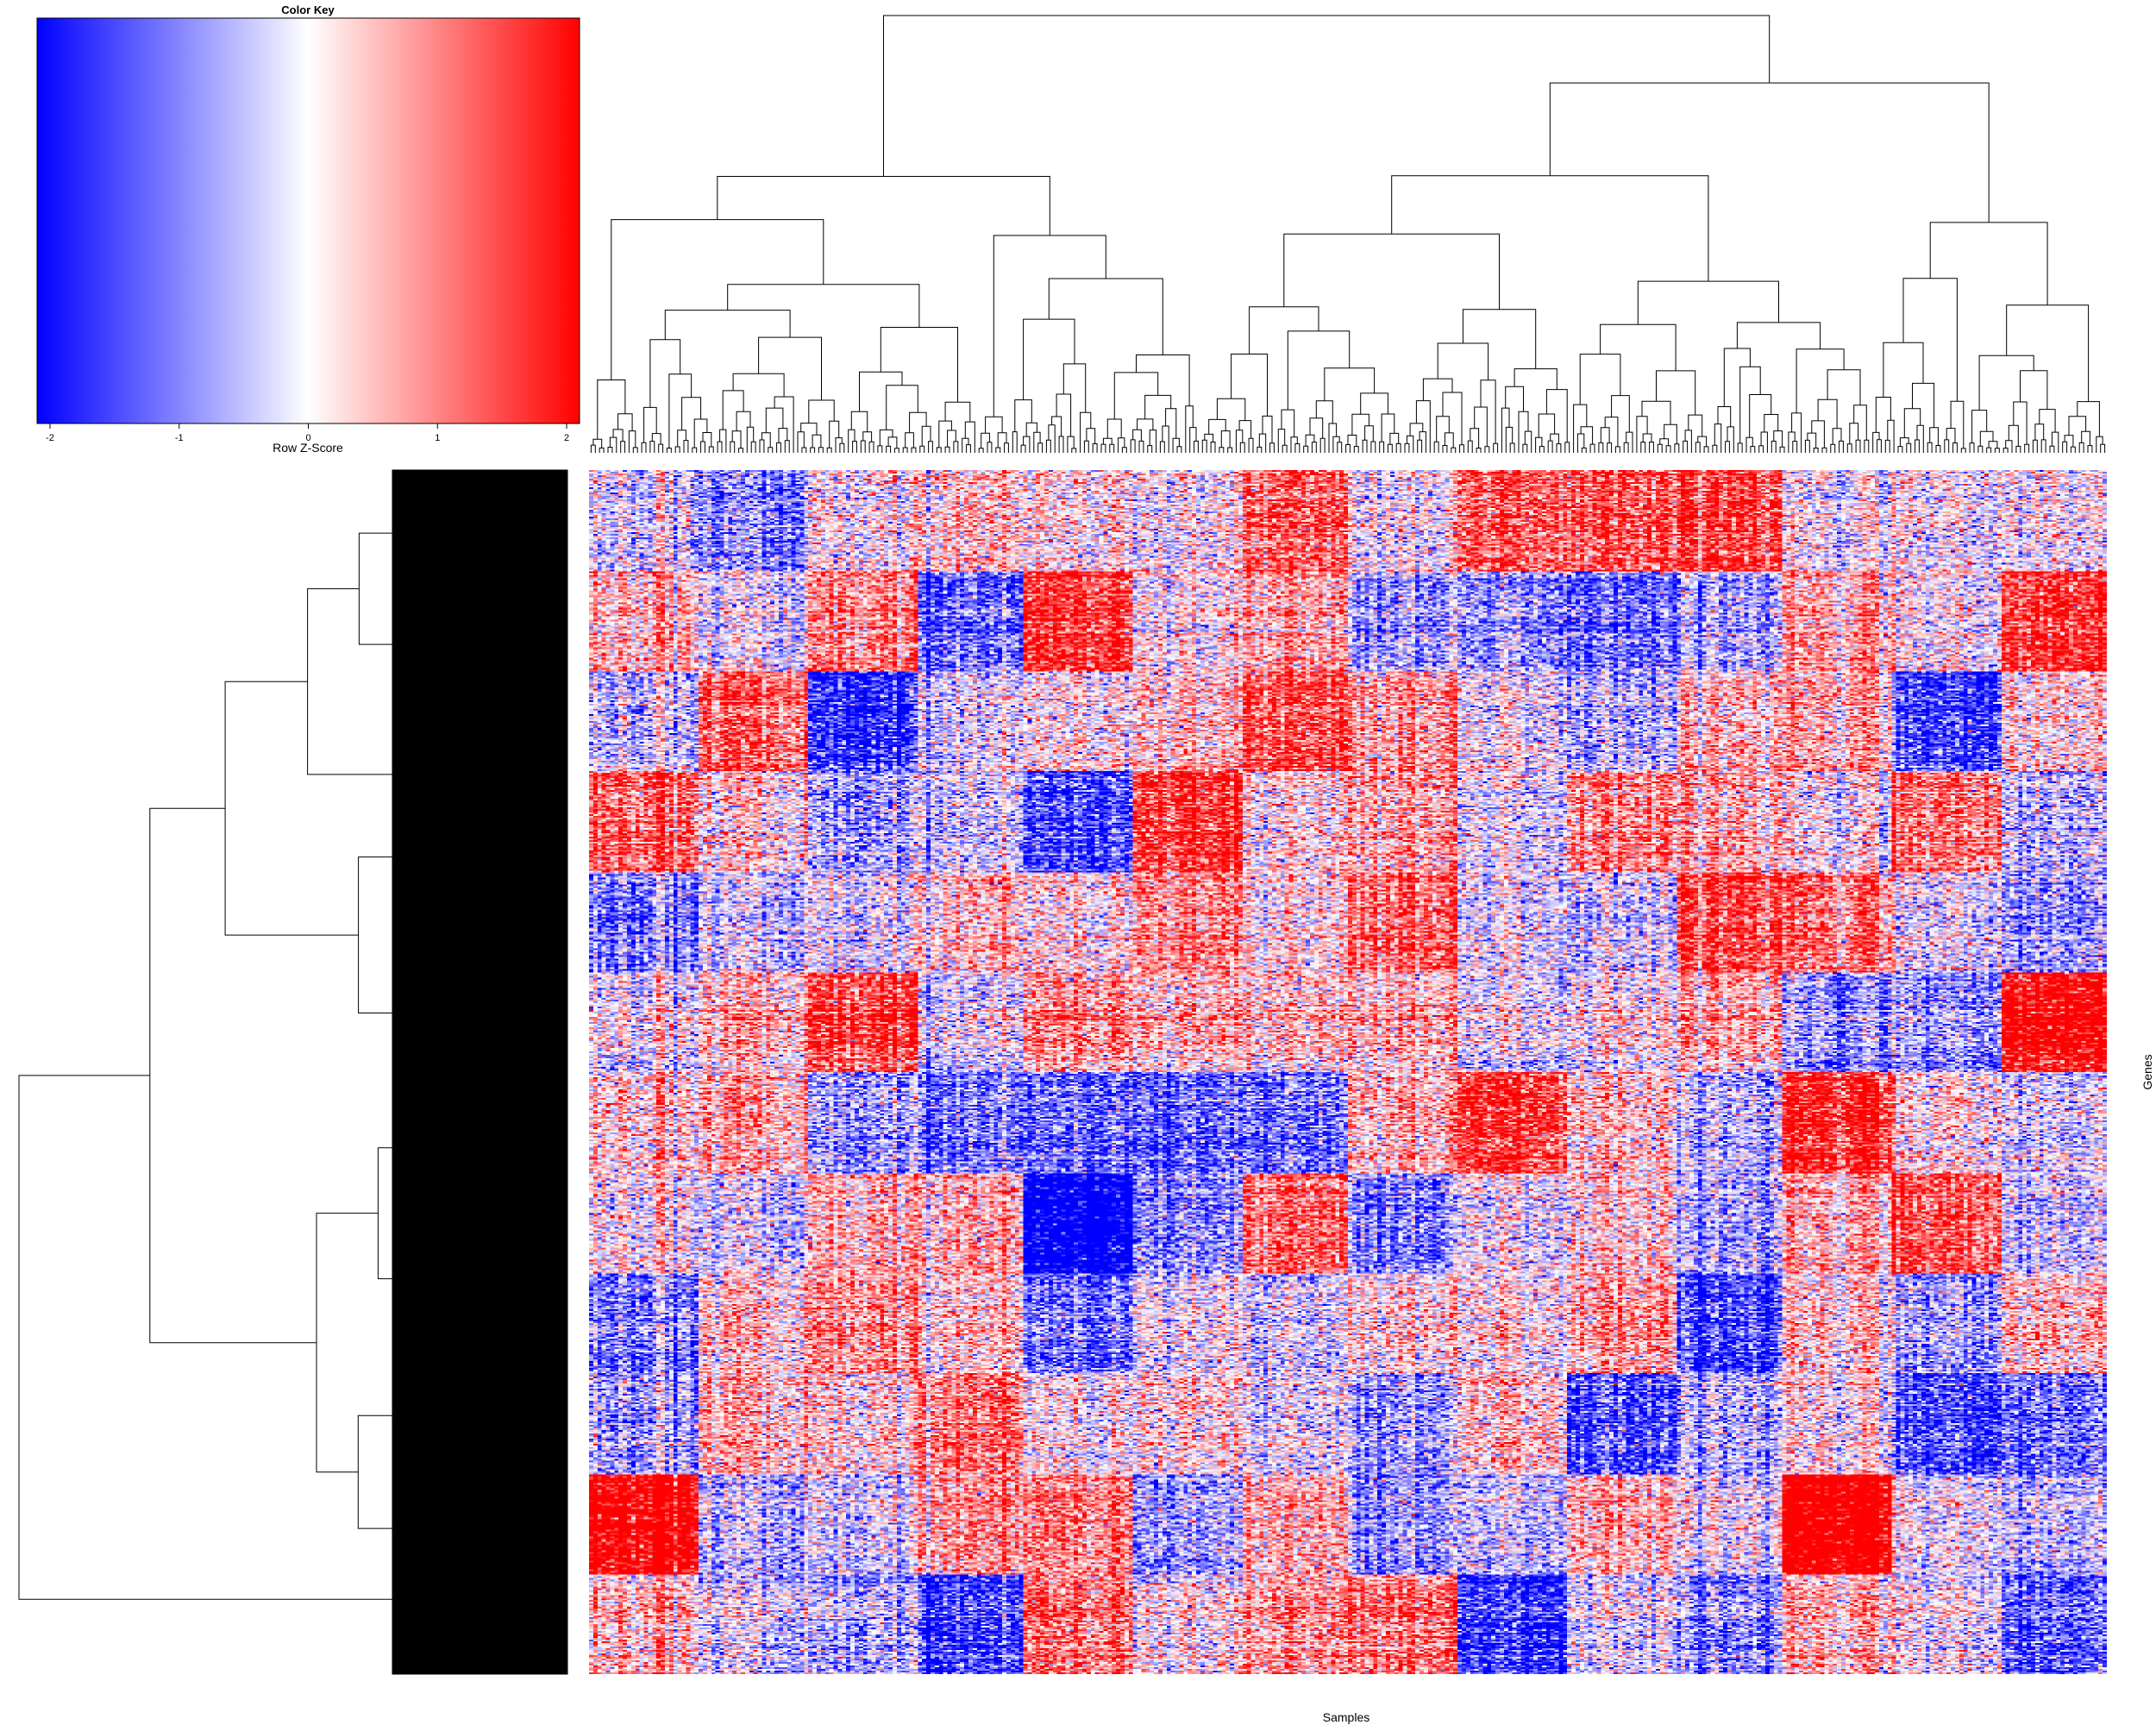 This screenshot has width=2156, height=1725. What do you see at coordinates (480, 1072) in the screenshot?
I see `row-dendrogram-leaves` at bounding box center [480, 1072].